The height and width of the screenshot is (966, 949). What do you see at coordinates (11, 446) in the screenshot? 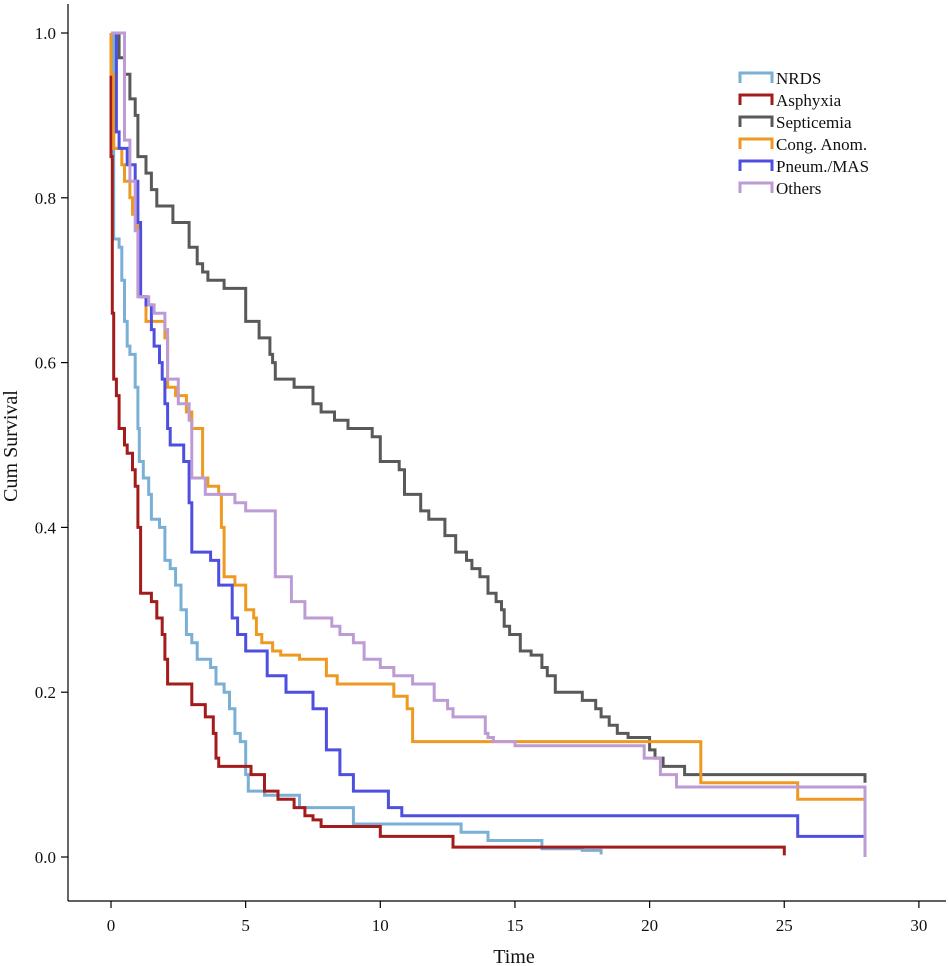
I see `y-axis-title: Cum Survival` at bounding box center [11, 446].